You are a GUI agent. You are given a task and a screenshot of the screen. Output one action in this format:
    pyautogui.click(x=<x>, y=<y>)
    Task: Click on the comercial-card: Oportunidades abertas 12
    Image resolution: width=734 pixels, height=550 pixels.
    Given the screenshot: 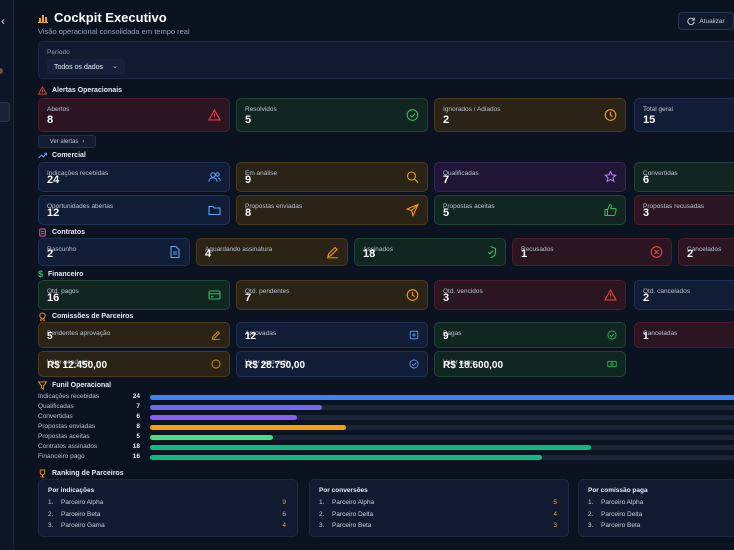 What is the action you would take?
    pyautogui.click(x=134, y=210)
    